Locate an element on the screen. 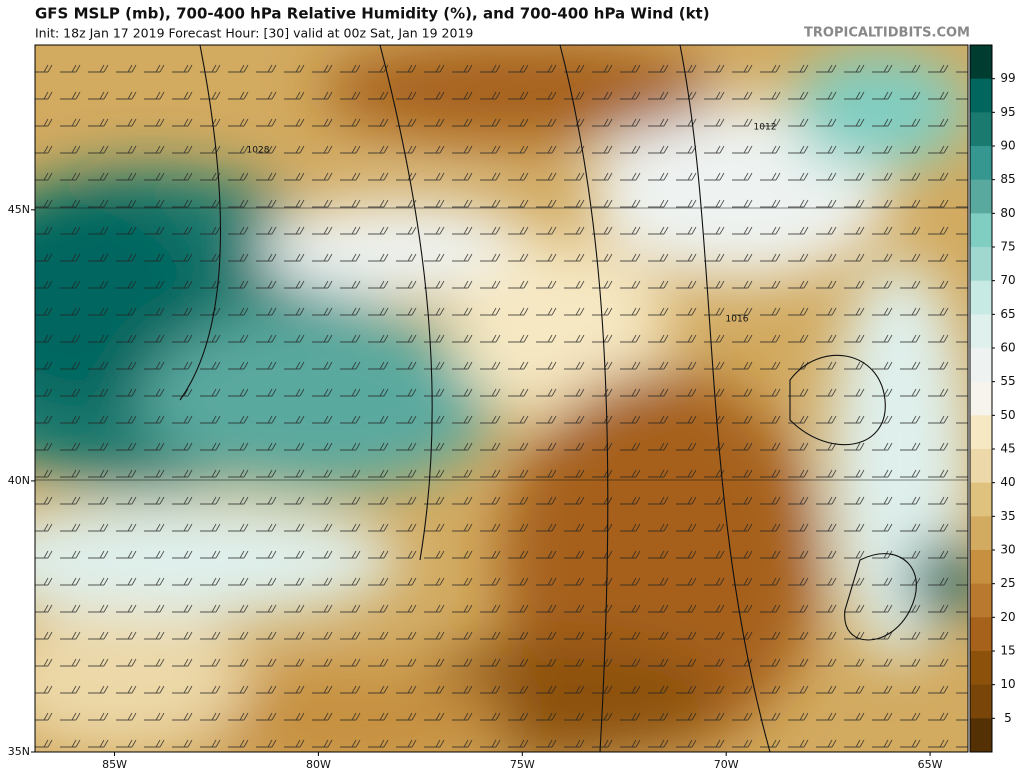  isobar-label: 1028 is located at coordinates (258, 151).